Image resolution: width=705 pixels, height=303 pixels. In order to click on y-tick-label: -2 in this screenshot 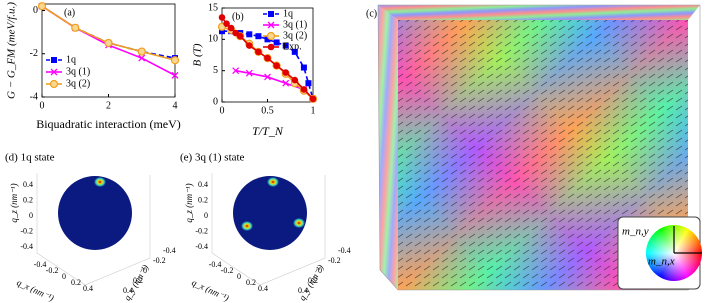, I will do `click(34, 53)`.